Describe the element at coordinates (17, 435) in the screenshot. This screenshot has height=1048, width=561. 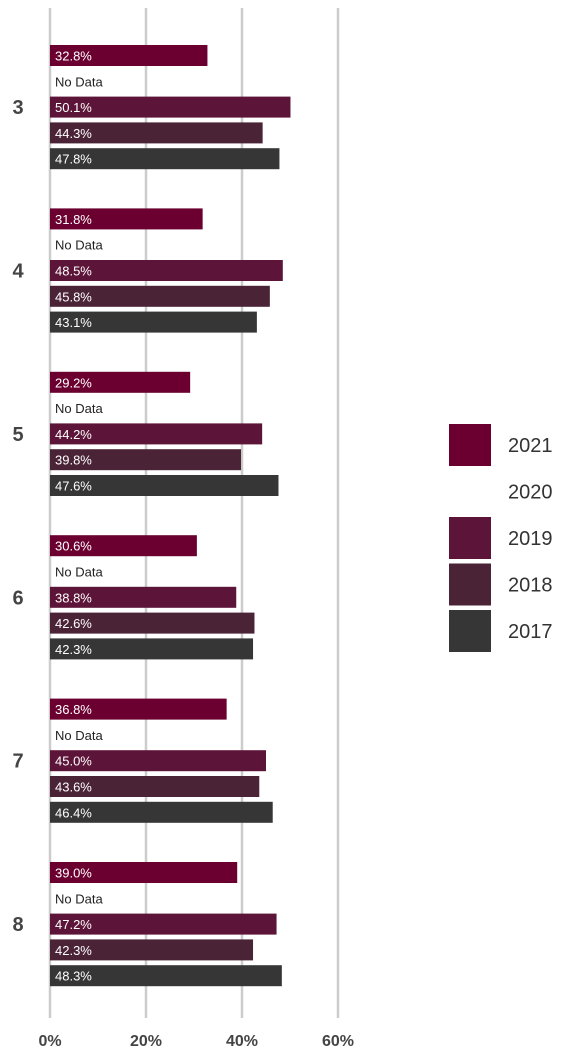
I see `category-label: 5` at that location.